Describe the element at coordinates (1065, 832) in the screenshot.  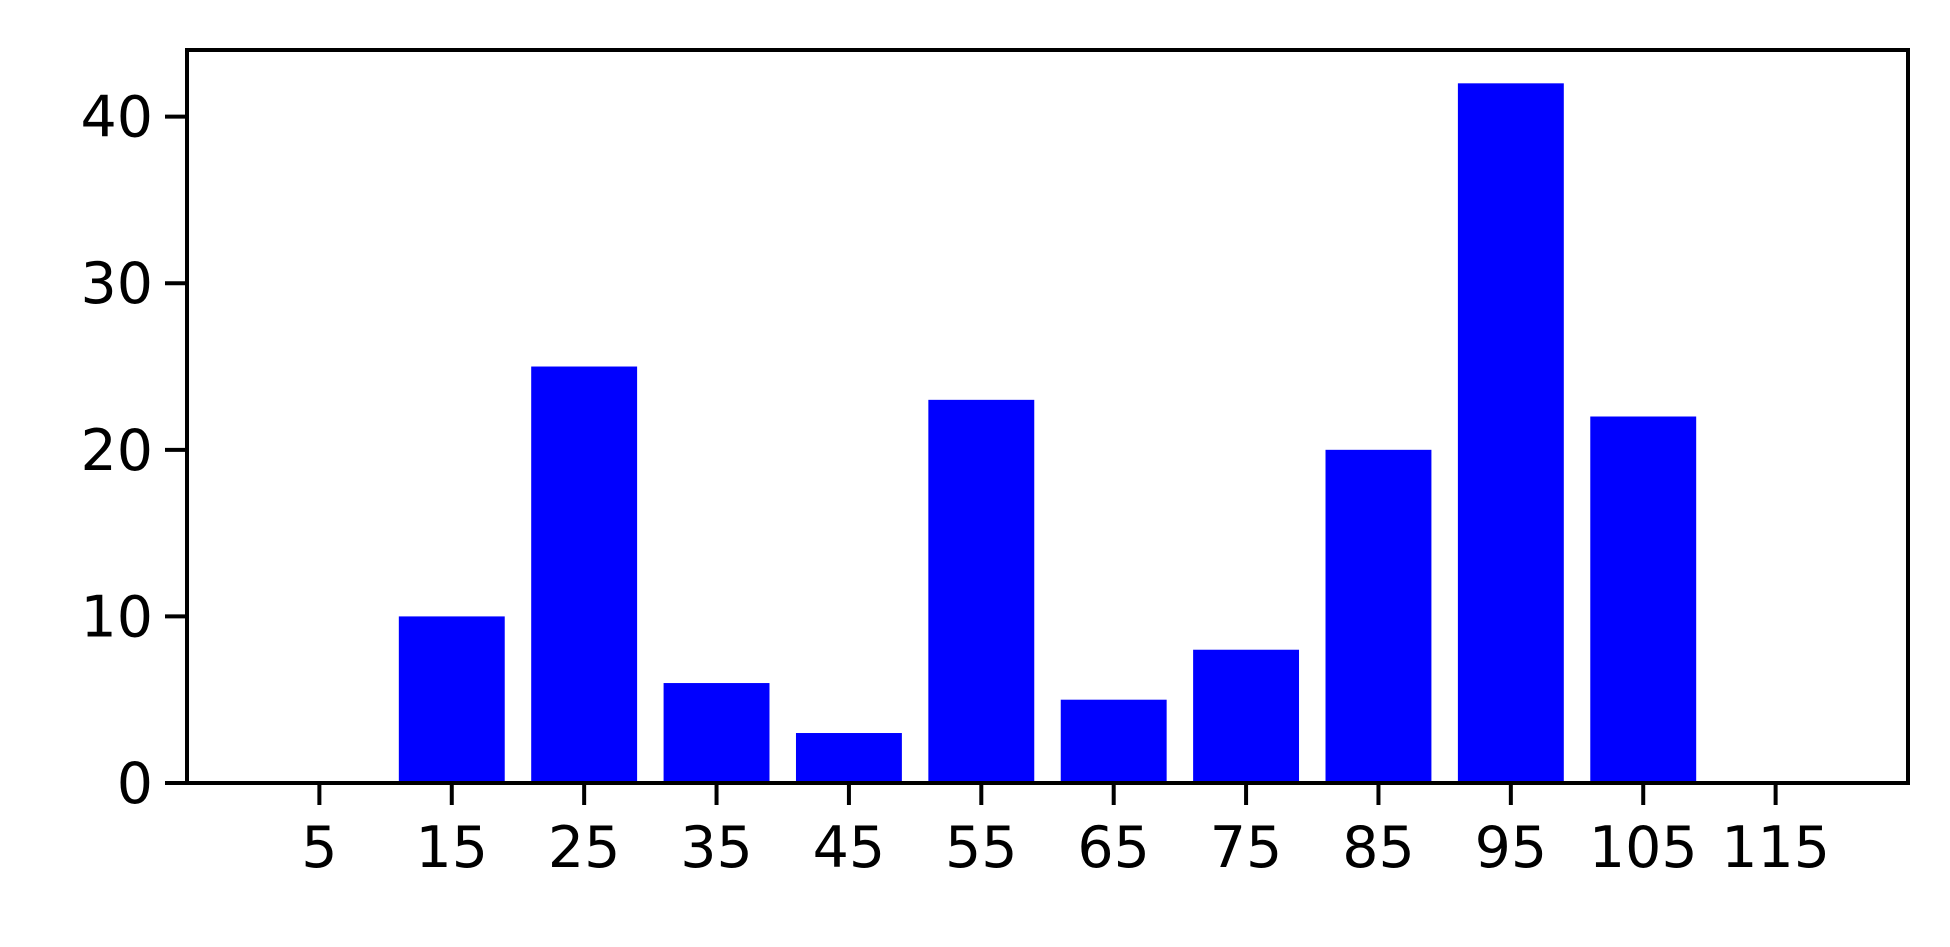
I see `x-axis: 5 15 25 35 45 55 65 75 85 95 105 115` at that location.